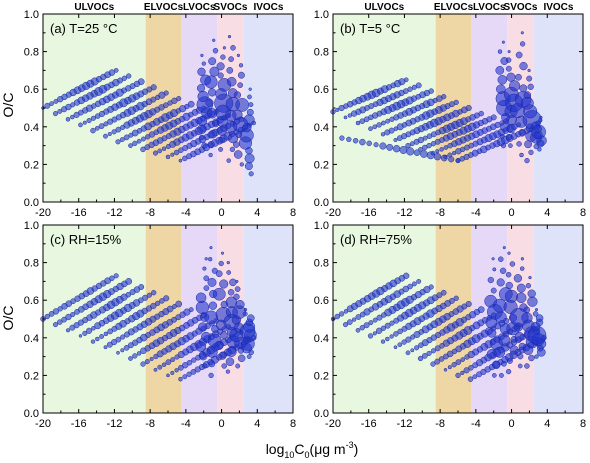 The height and width of the screenshot is (463, 590). Describe the element at coordinates (438, 97) in the screenshot. I see `data-points` at that location.